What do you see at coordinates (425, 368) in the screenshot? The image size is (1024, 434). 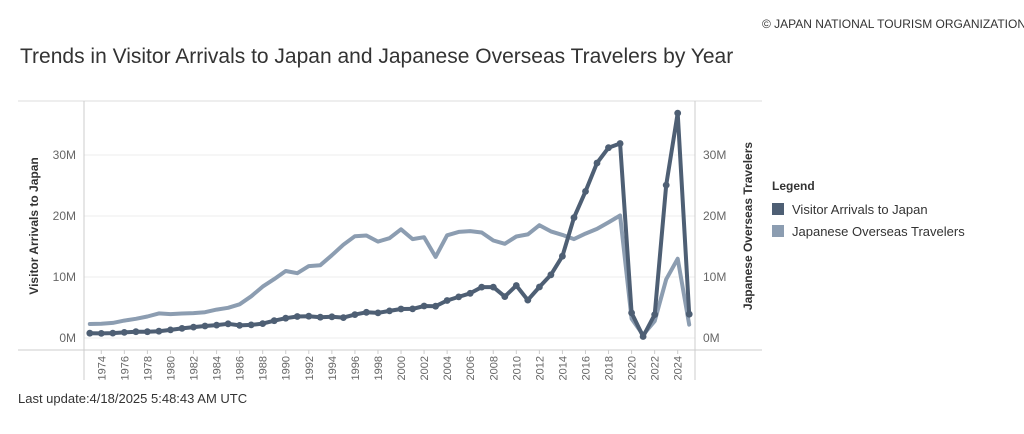 I see `x-tick-label: 2002` at bounding box center [425, 368].